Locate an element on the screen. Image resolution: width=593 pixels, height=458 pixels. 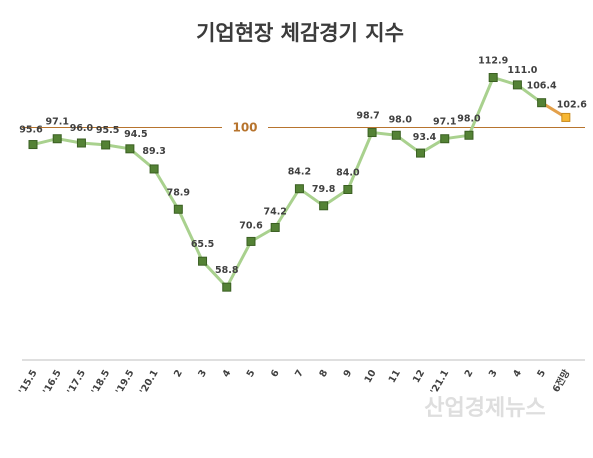
x-tick-label: 10 is located at coordinates (371, 376).